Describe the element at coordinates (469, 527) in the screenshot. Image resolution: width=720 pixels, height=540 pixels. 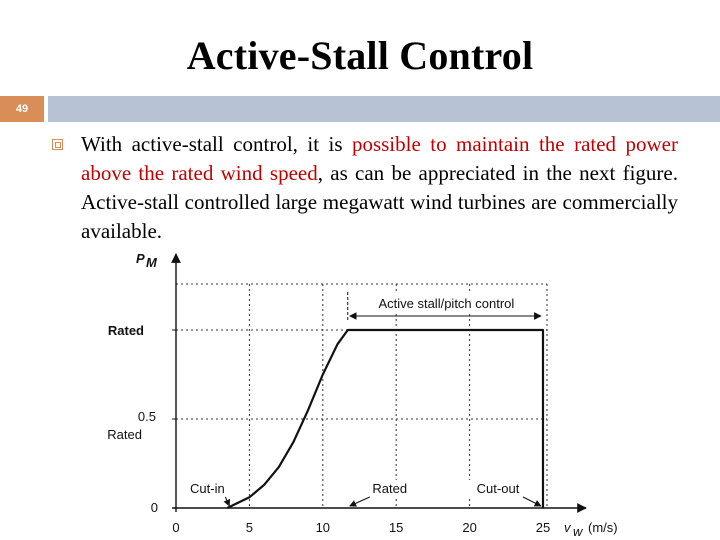
I see `x-tick-label-4: 20` at that location.